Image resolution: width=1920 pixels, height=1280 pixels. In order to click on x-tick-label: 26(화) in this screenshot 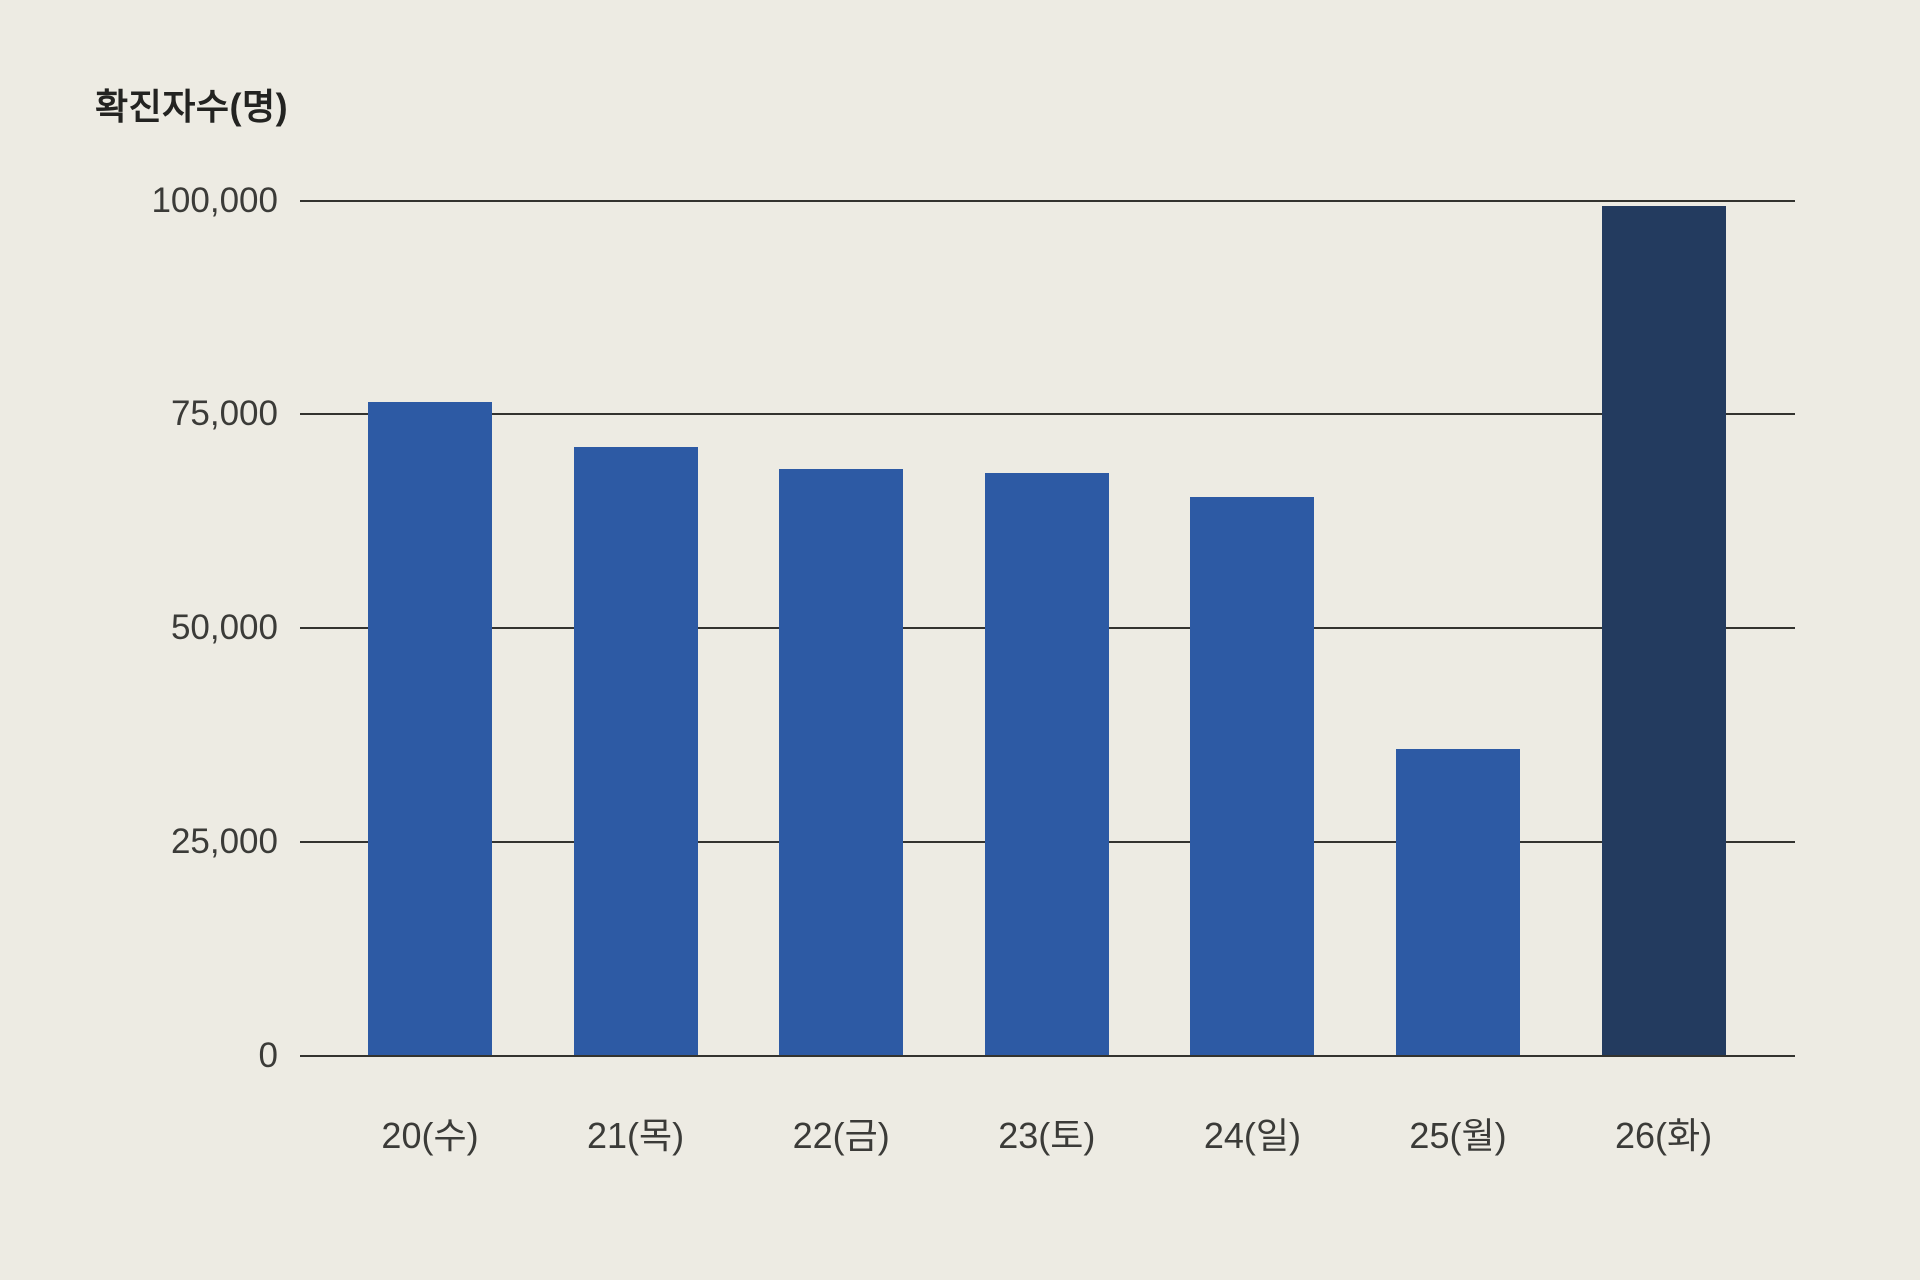, I will do `click(1664, 1135)`.